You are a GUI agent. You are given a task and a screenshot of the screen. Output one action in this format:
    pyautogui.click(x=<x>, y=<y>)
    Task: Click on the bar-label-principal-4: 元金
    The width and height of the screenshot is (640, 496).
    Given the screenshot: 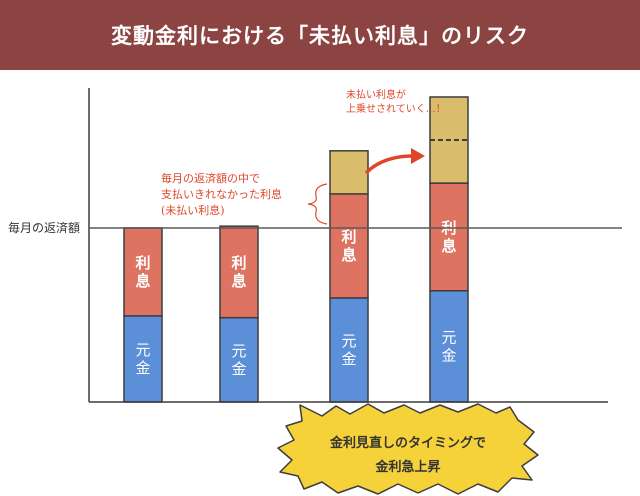 What is the action you would take?
    pyautogui.click(x=448, y=346)
    